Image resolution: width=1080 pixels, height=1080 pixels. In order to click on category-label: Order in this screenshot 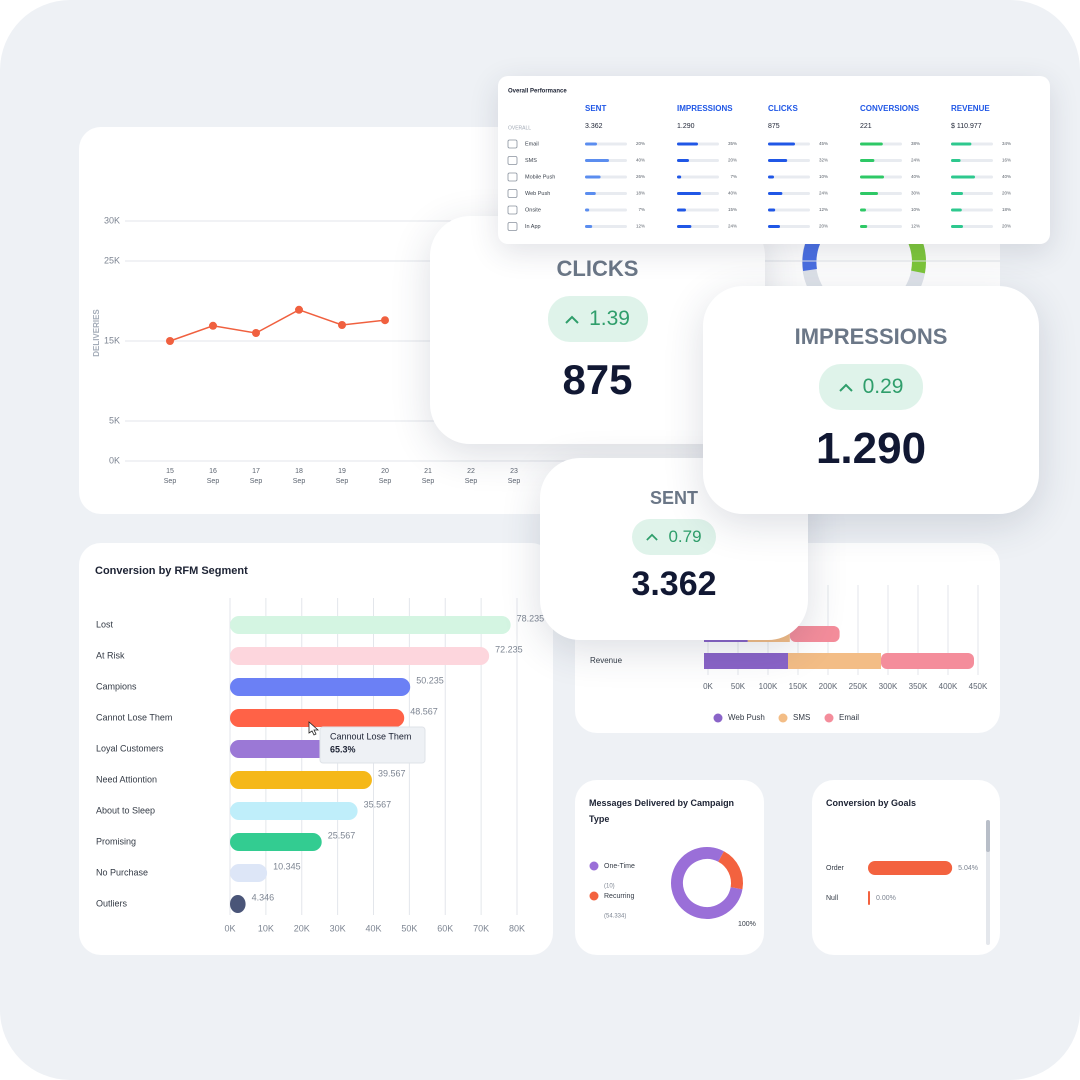, I will do `click(835, 868)`.